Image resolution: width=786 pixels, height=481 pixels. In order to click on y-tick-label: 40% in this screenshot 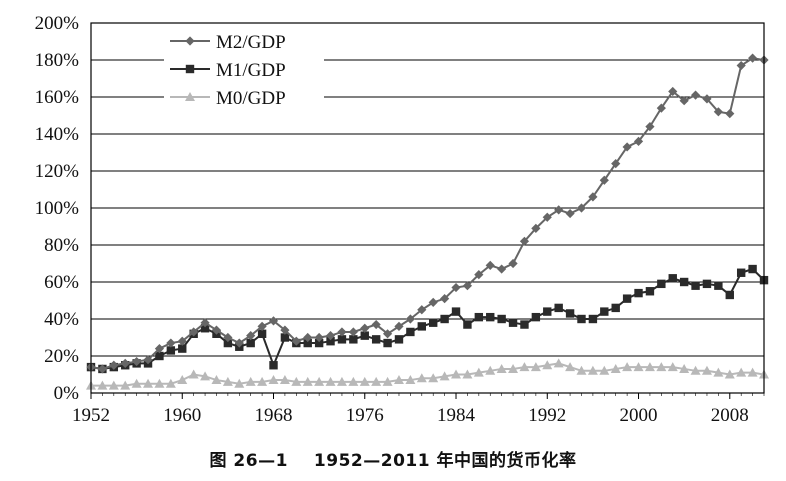, I will do `click(61, 319)`.